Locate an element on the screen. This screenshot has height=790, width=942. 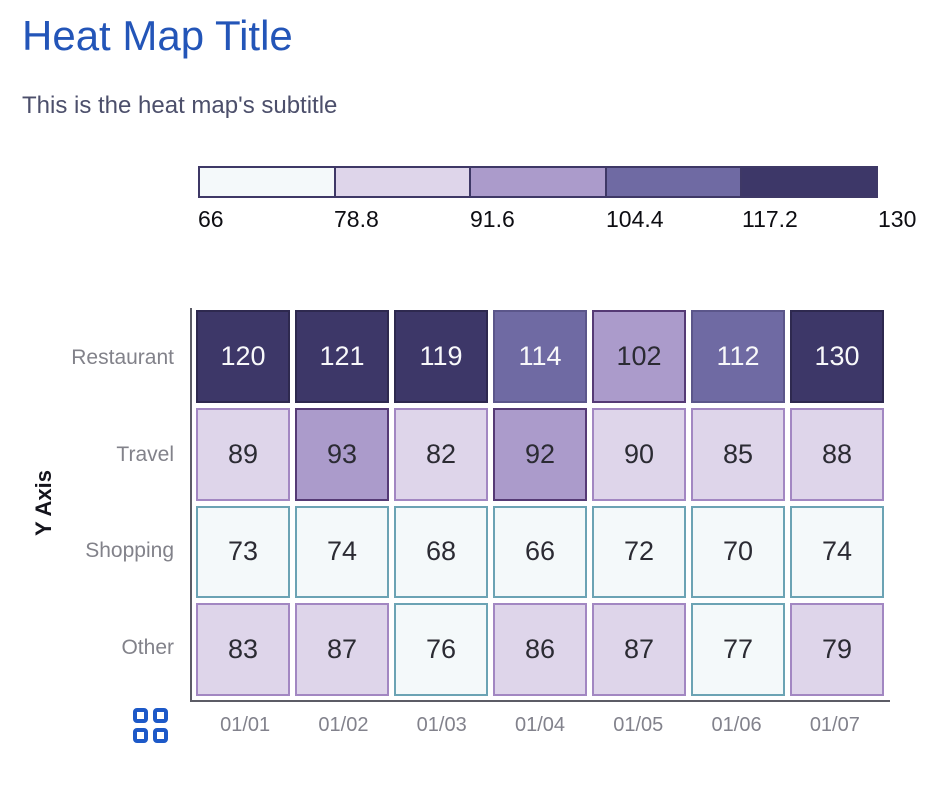
y-category-label: Other is located at coordinates (147, 647).